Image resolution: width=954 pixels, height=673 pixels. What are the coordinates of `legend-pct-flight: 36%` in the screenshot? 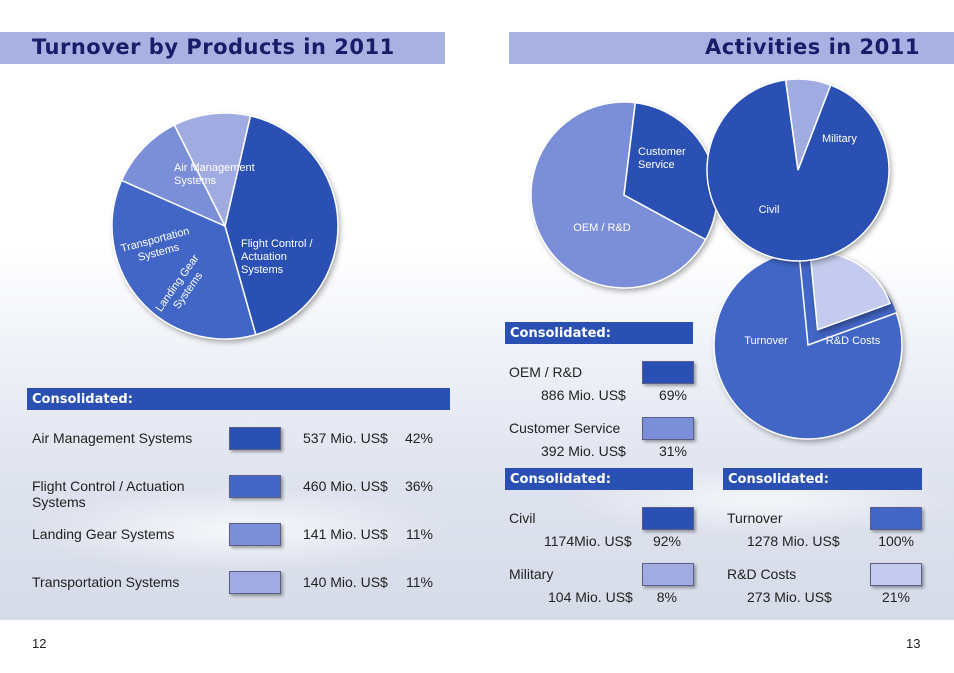 It's located at (418, 486).